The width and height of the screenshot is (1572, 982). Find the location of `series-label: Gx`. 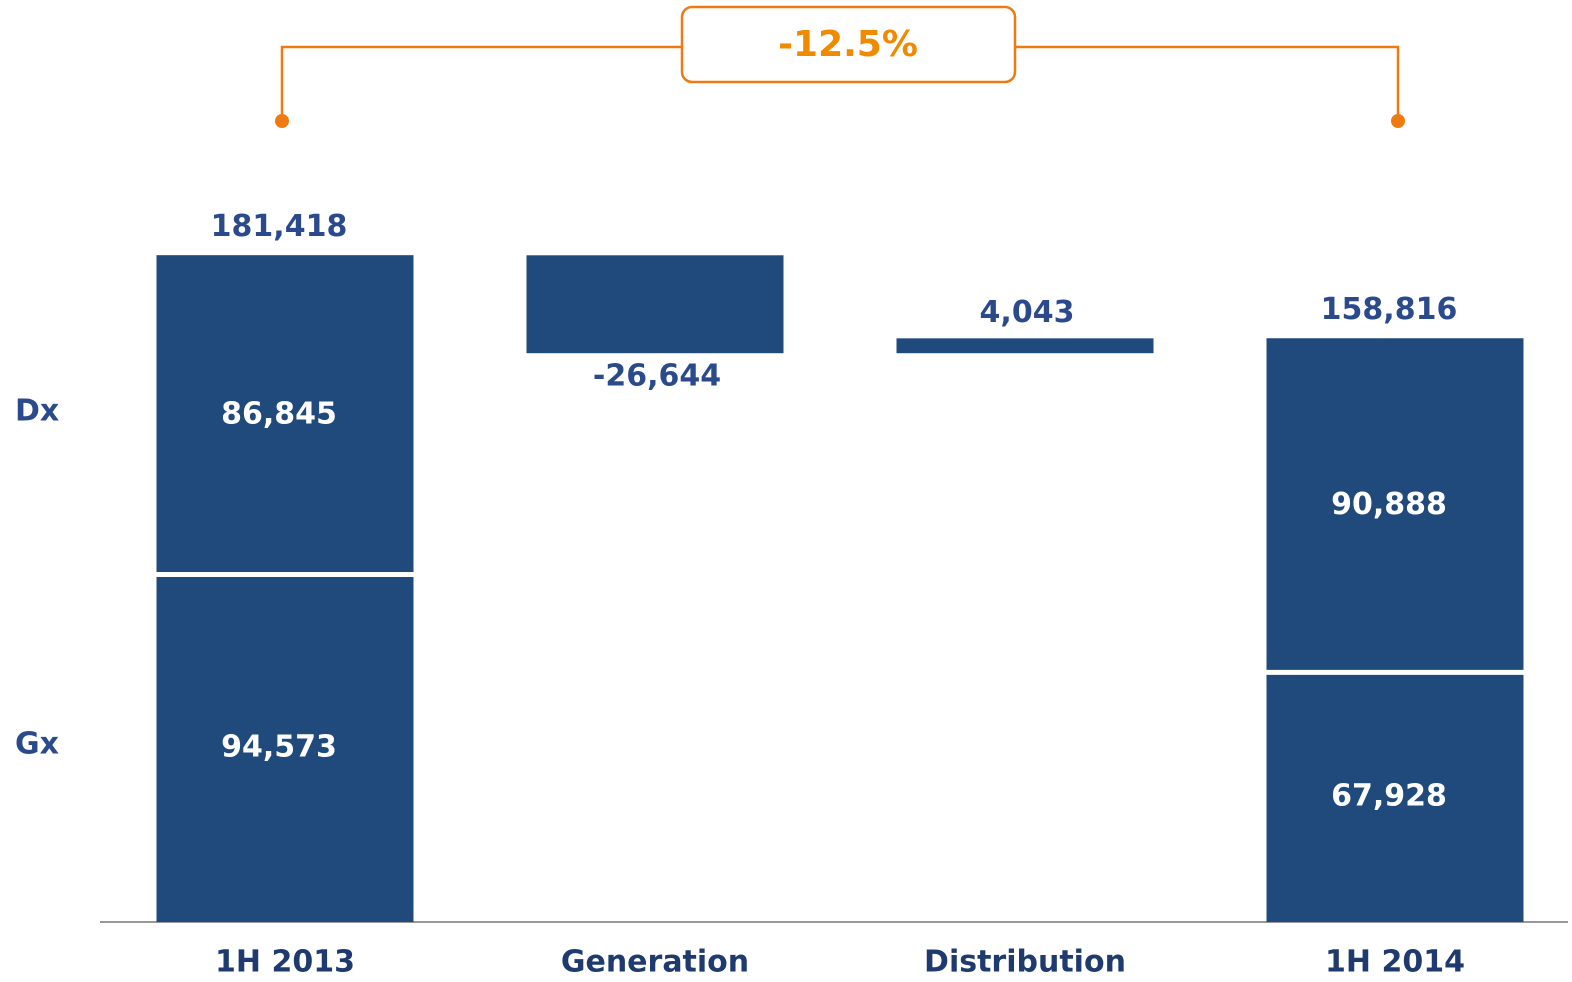

series-label: Gx is located at coordinates (37, 744).